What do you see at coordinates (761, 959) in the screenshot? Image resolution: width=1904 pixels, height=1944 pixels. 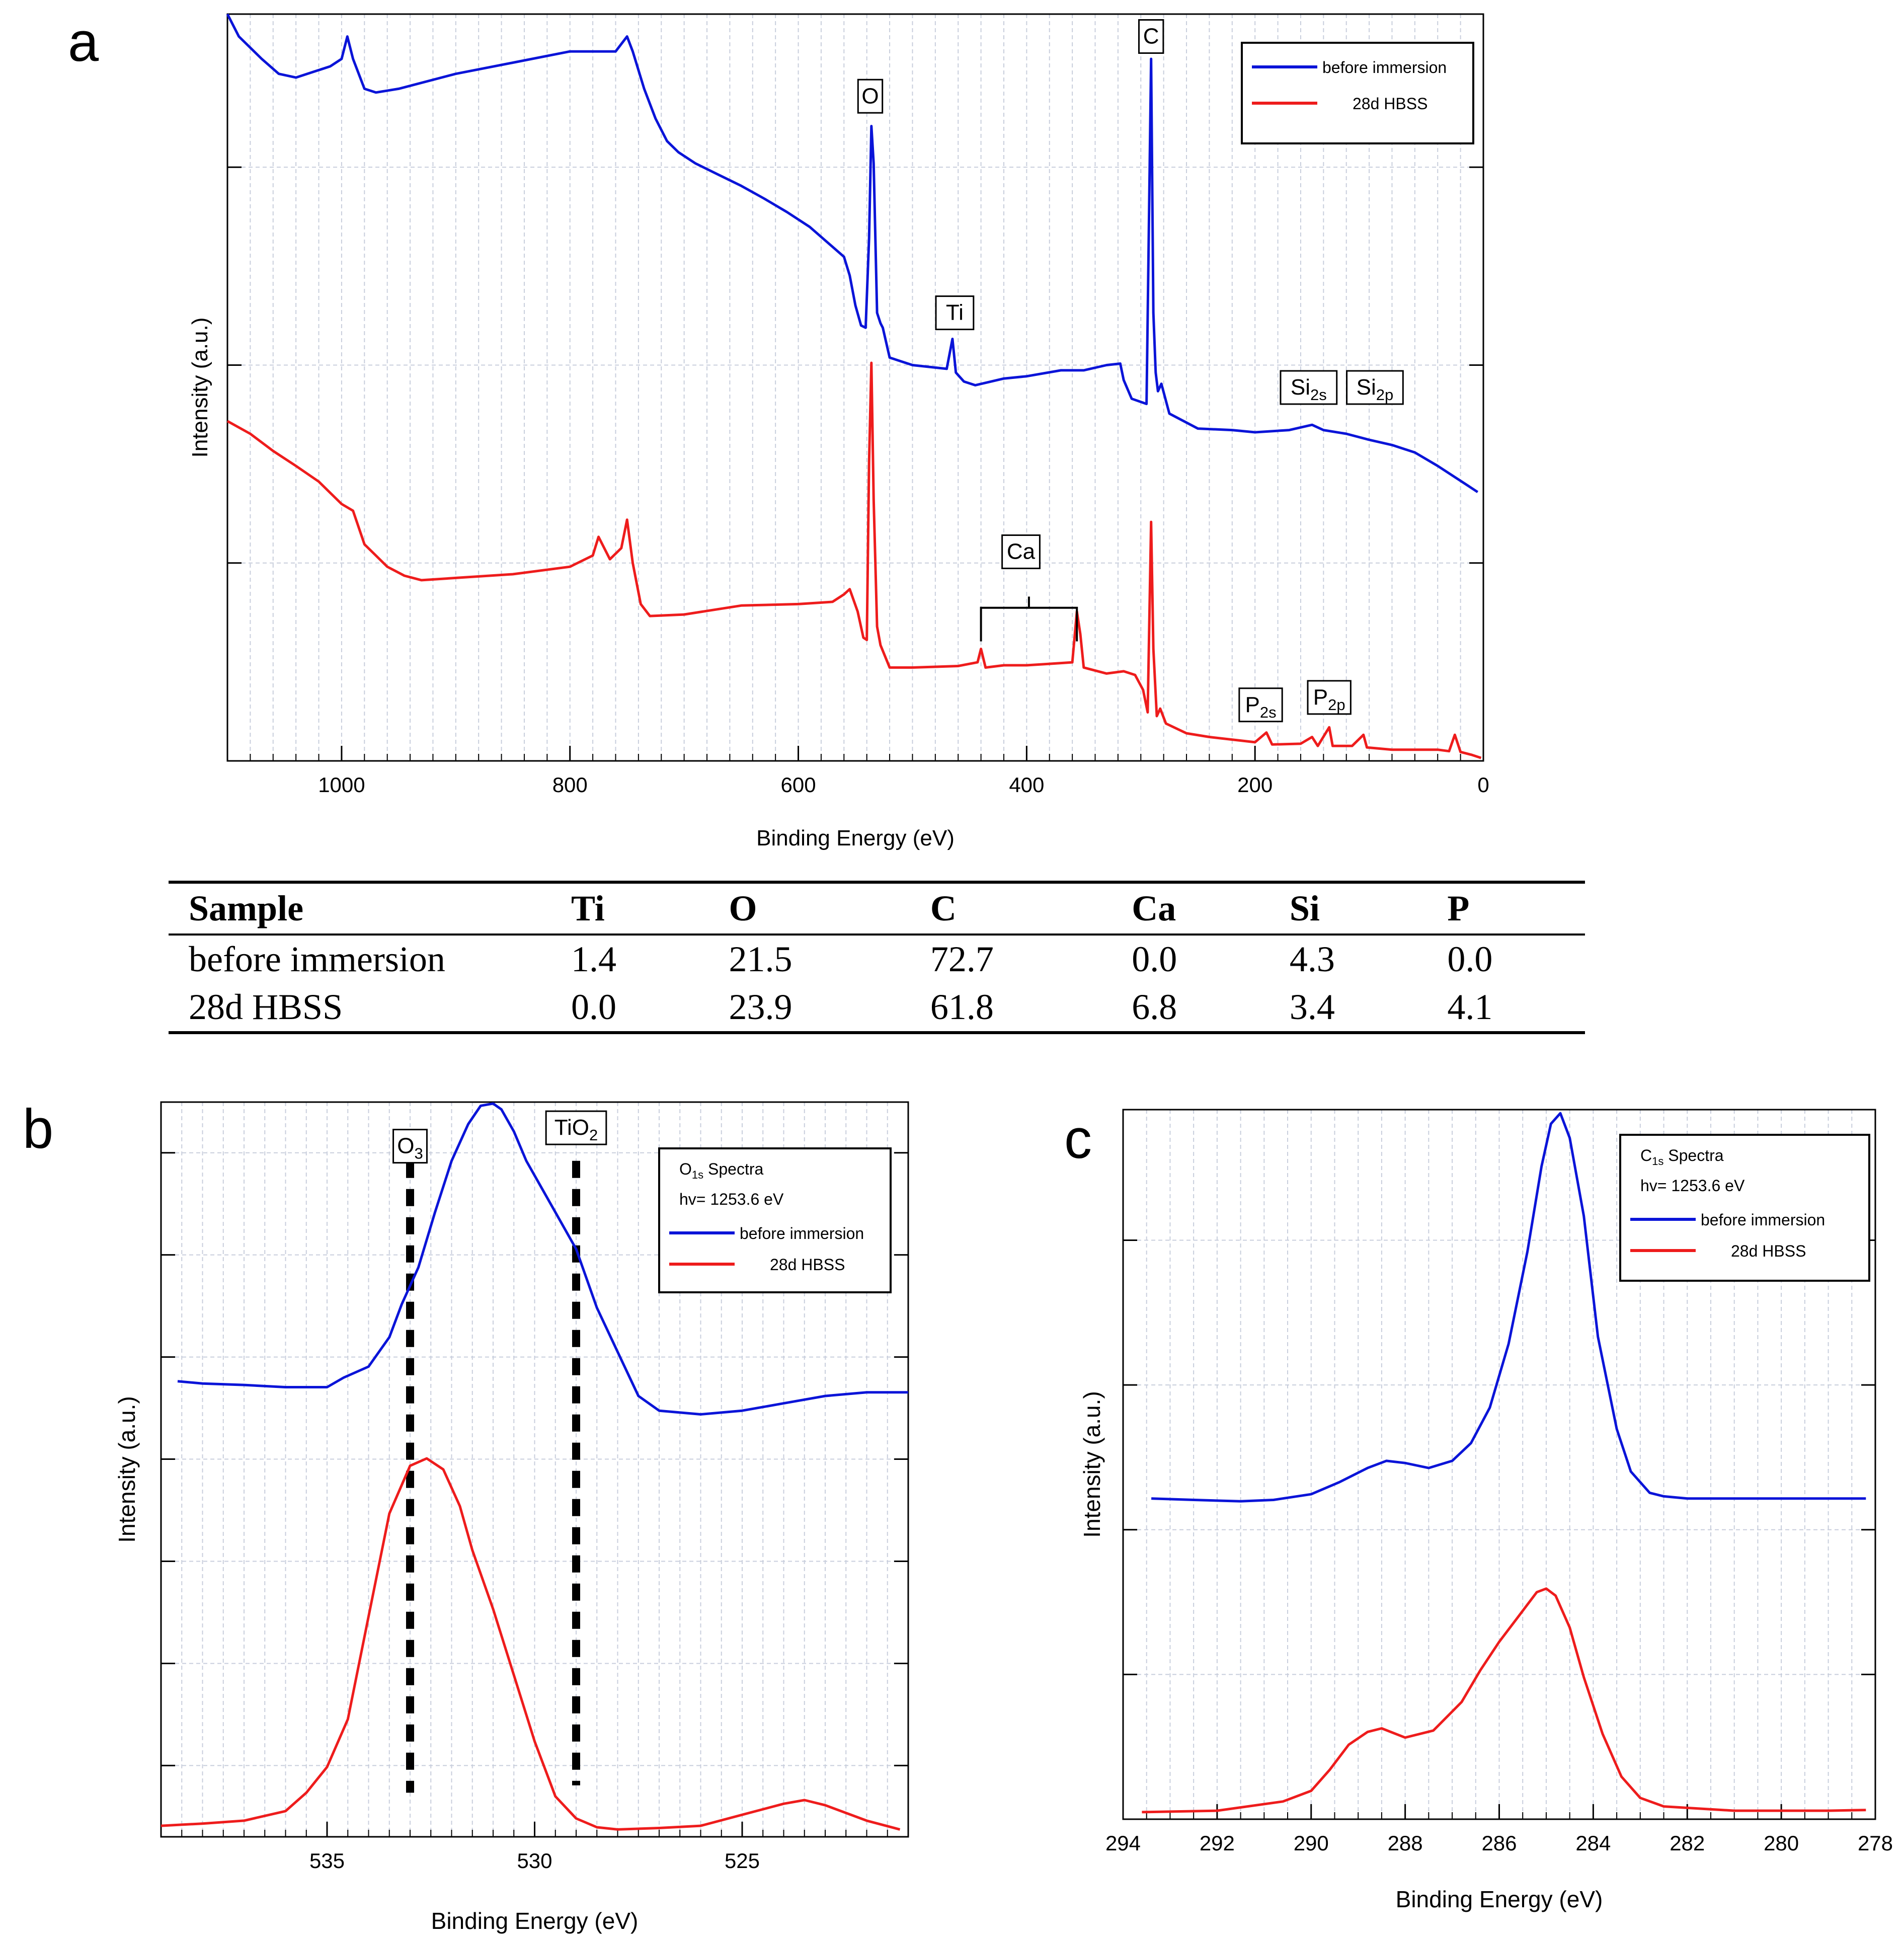 I see `cell-o: 21.5` at bounding box center [761, 959].